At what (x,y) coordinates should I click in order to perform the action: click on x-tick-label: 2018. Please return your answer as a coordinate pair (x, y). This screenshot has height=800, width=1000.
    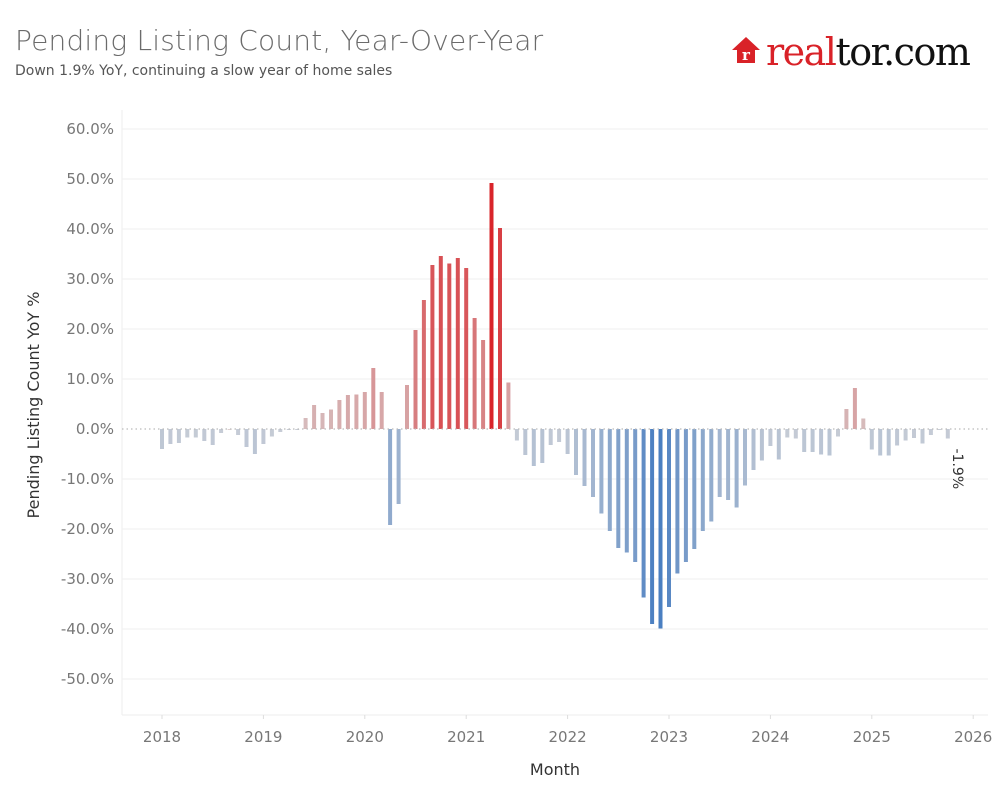
    Looking at the image, I should click on (162, 737).